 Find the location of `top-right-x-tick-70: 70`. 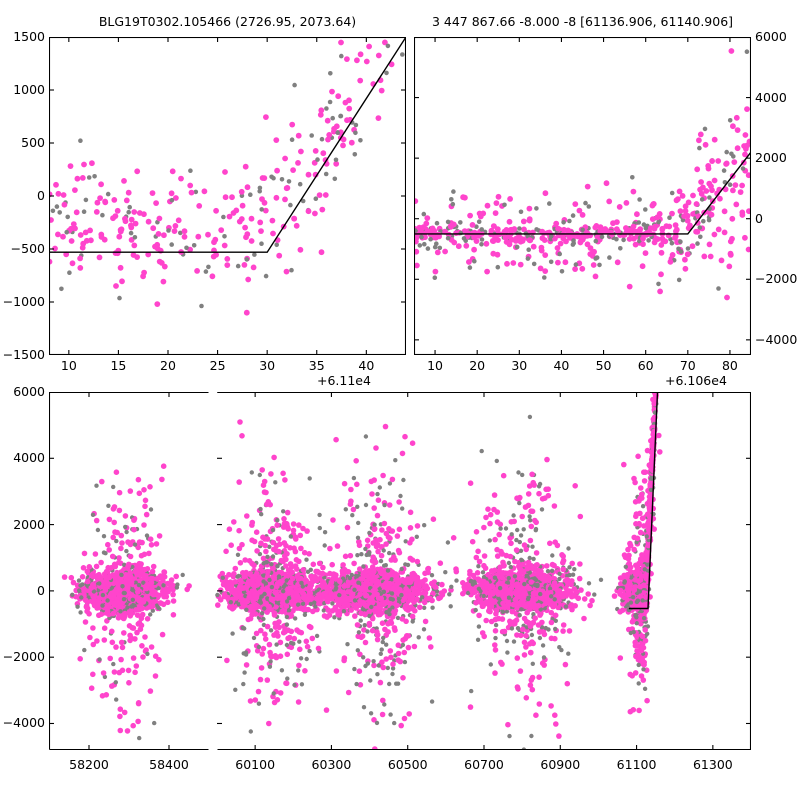

top-right-x-tick-70: 70 is located at coordinates (687, 365).